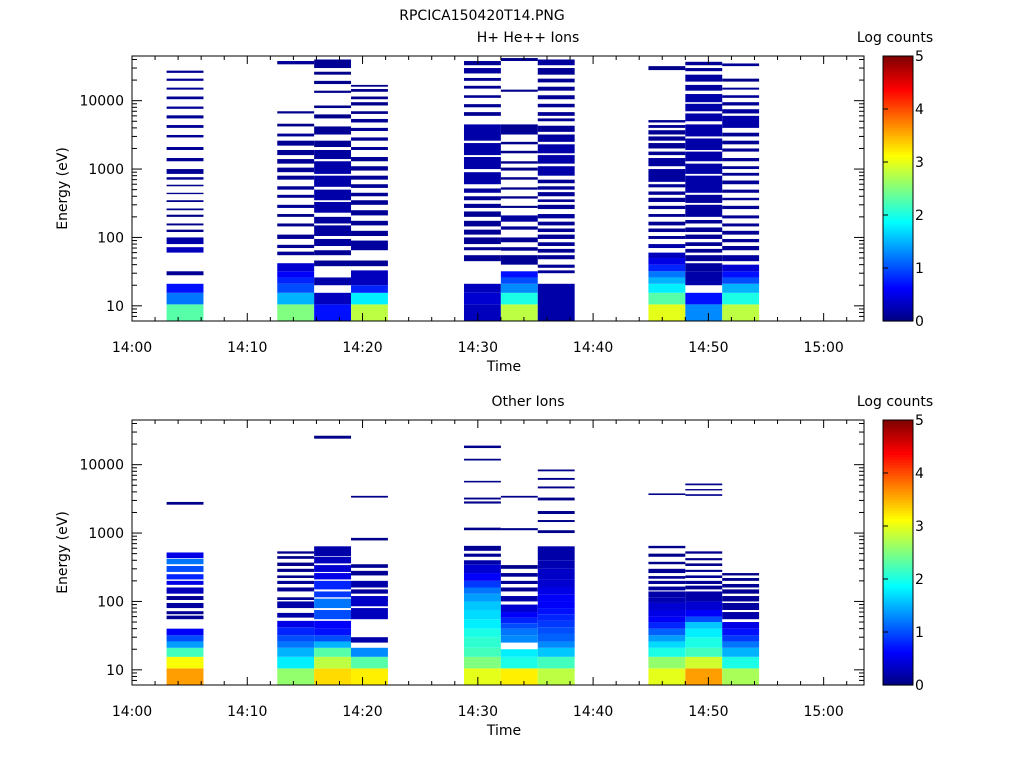 This screenshot has width=1024, height=768. I want to click on x-tick-label: 14:50, so click(708, 712).